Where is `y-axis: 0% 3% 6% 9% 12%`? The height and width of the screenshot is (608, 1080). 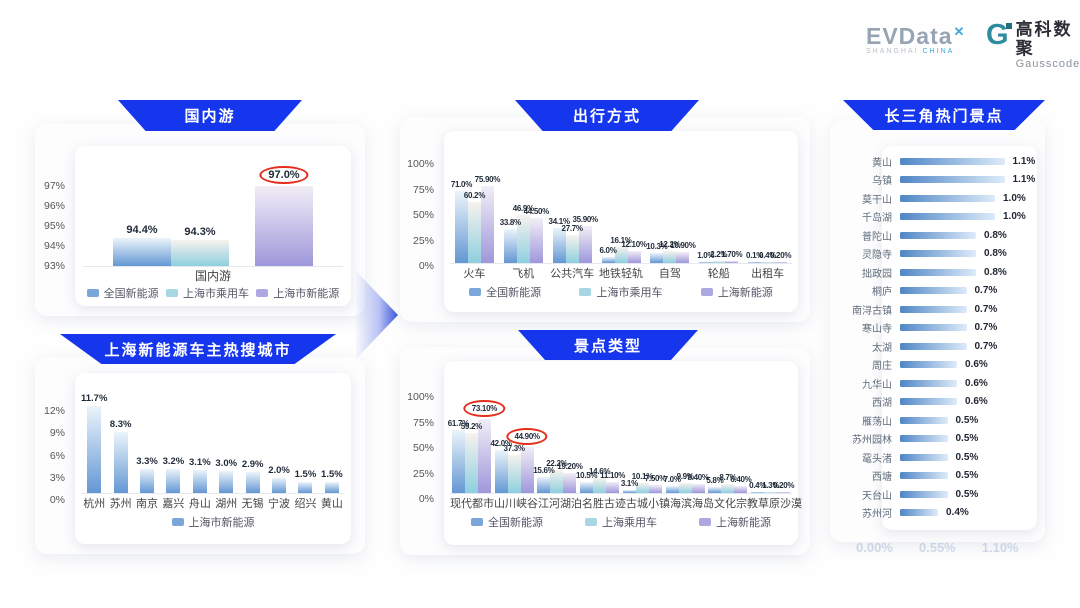 y-axis: 0% 3% 6% 9% 12% is located at coordinates (52, 453).